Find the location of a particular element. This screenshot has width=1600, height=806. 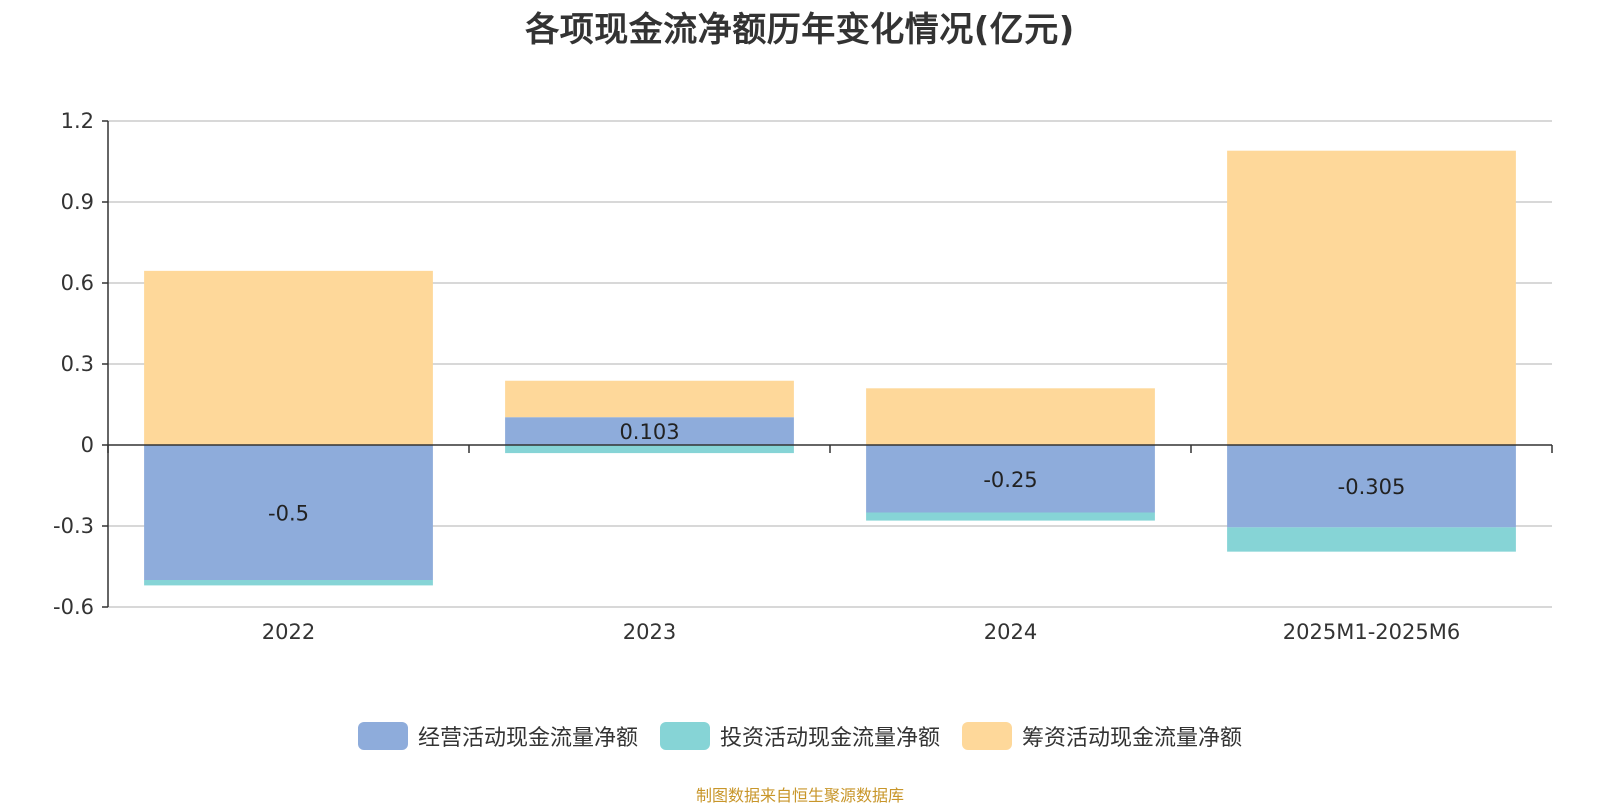

data-label: -0.5 is located at coordinates (288, 514).